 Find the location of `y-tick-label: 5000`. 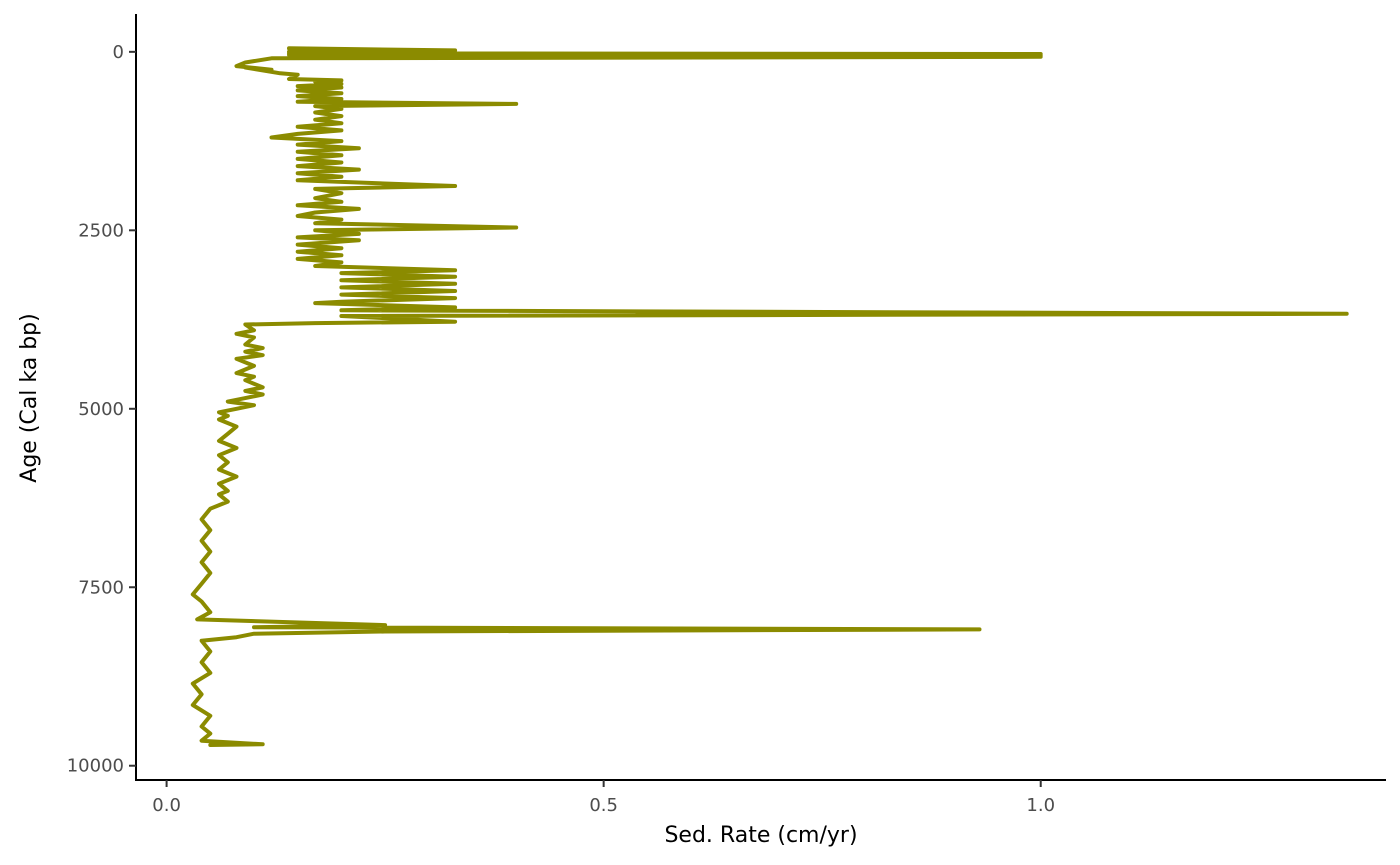

y-tick-label: 5000 is located at coordinates (101, 409).